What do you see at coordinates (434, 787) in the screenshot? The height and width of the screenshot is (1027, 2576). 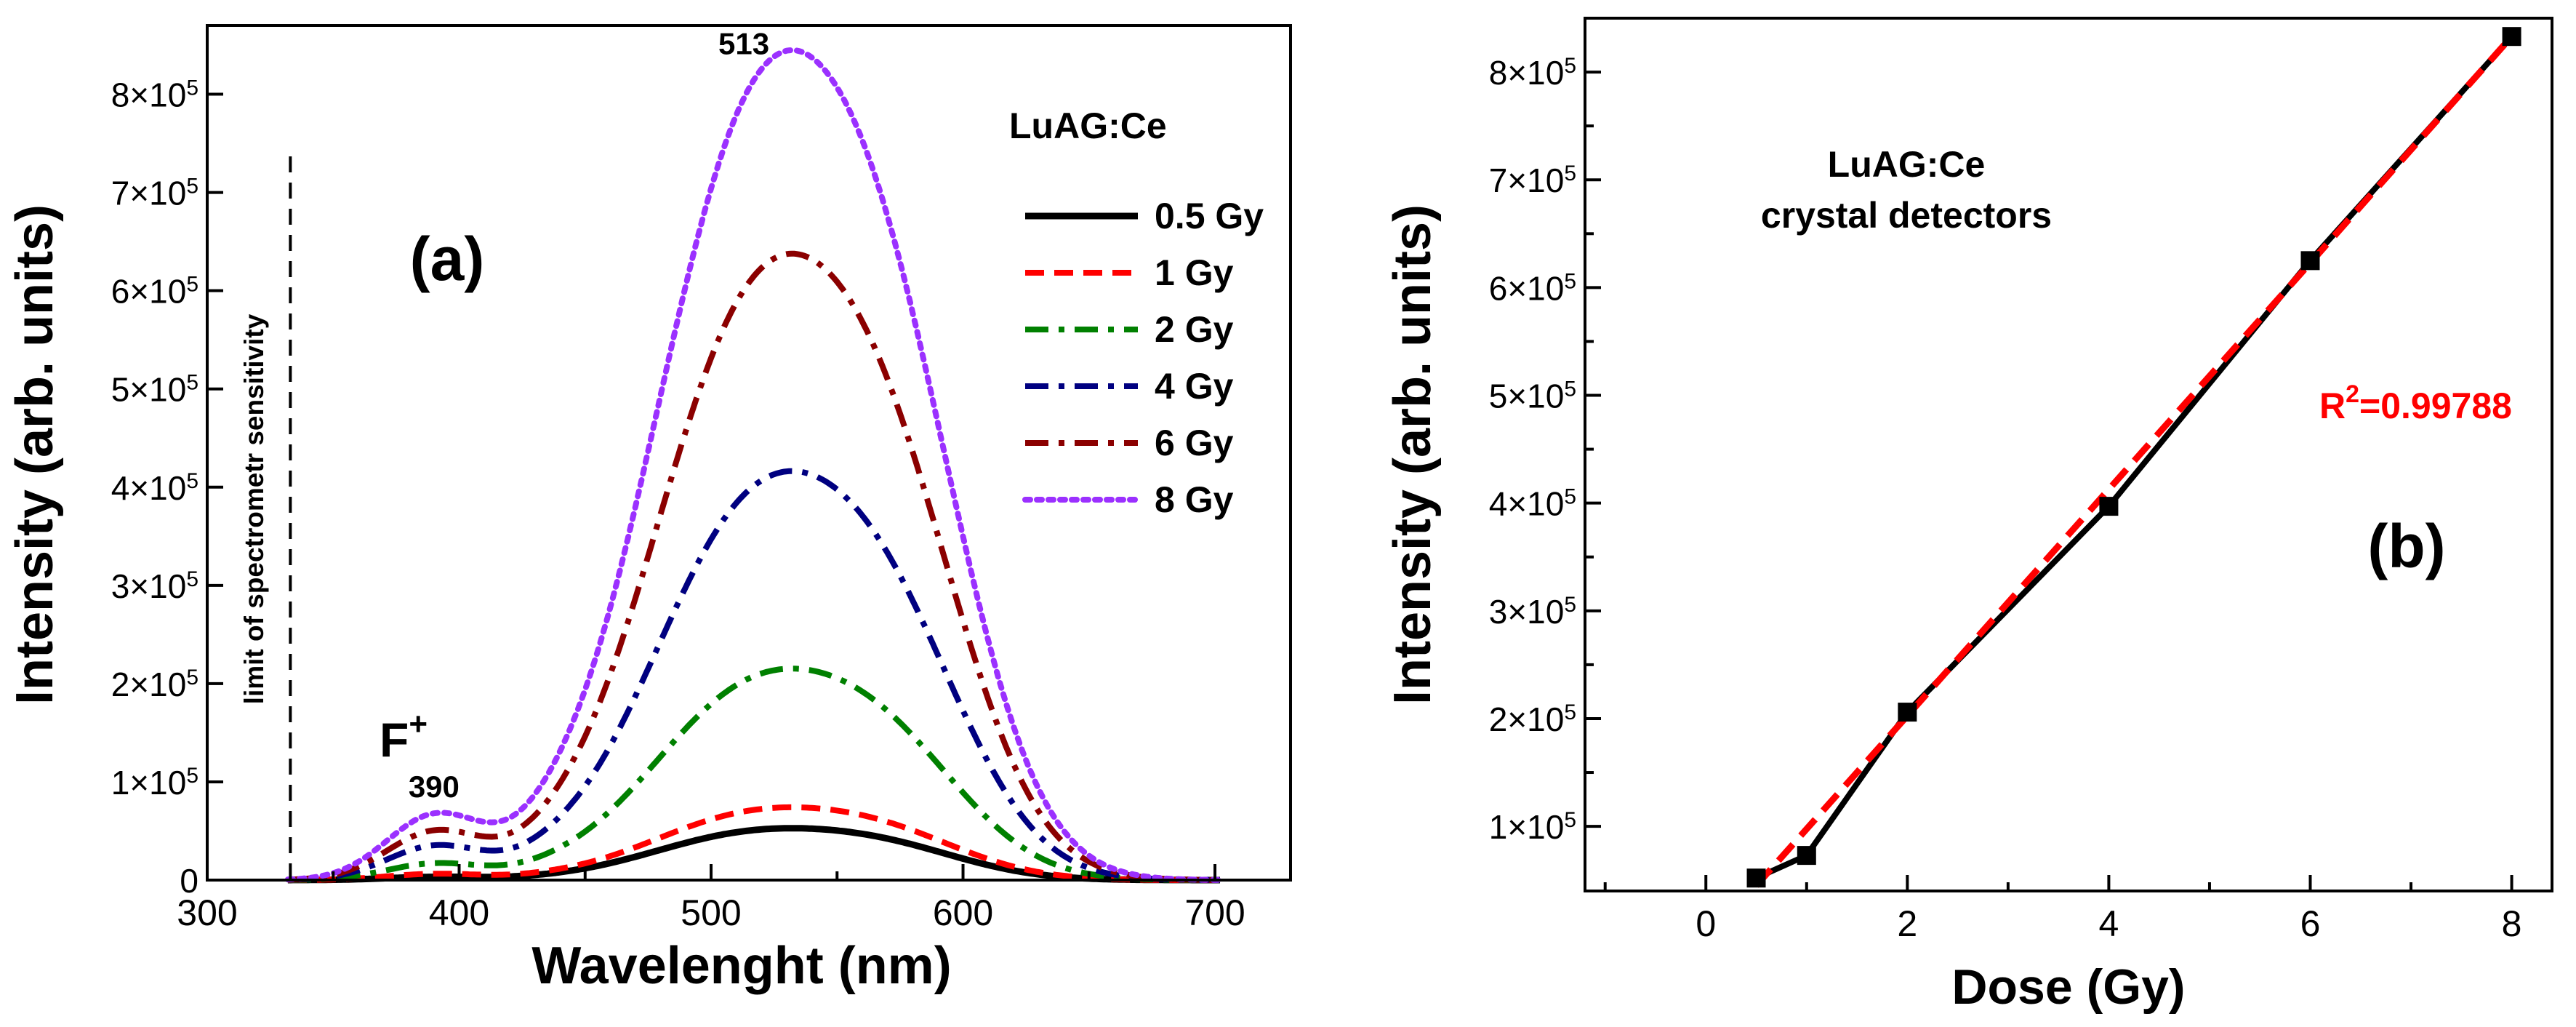 I see `uv-peak-label: 390` at bounding box center [434, 787].